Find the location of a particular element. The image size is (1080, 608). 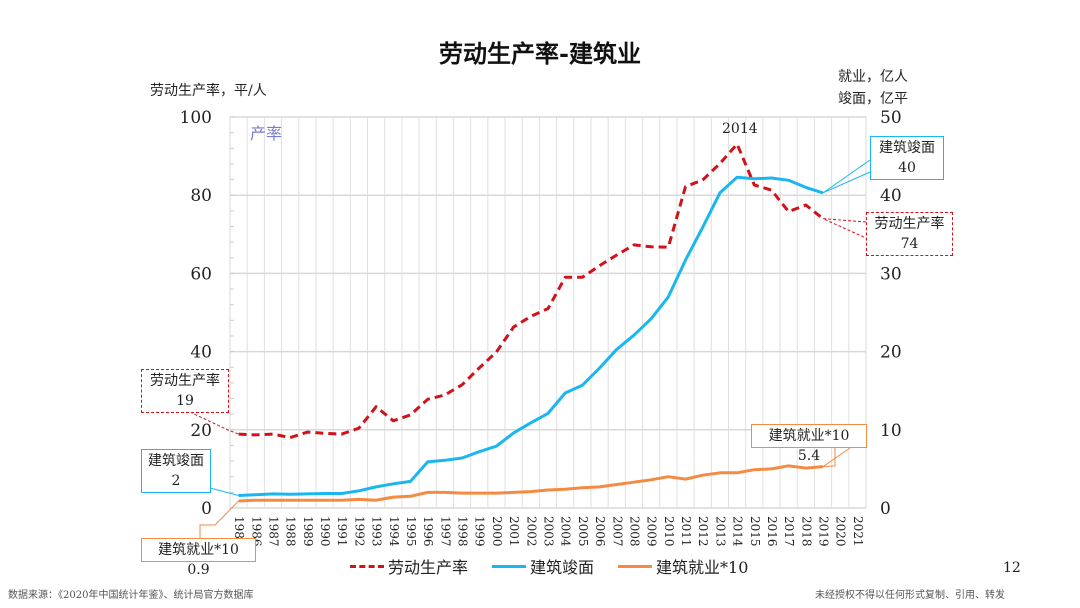

right-tick-label: 40 is located at coordinates (891, 196).